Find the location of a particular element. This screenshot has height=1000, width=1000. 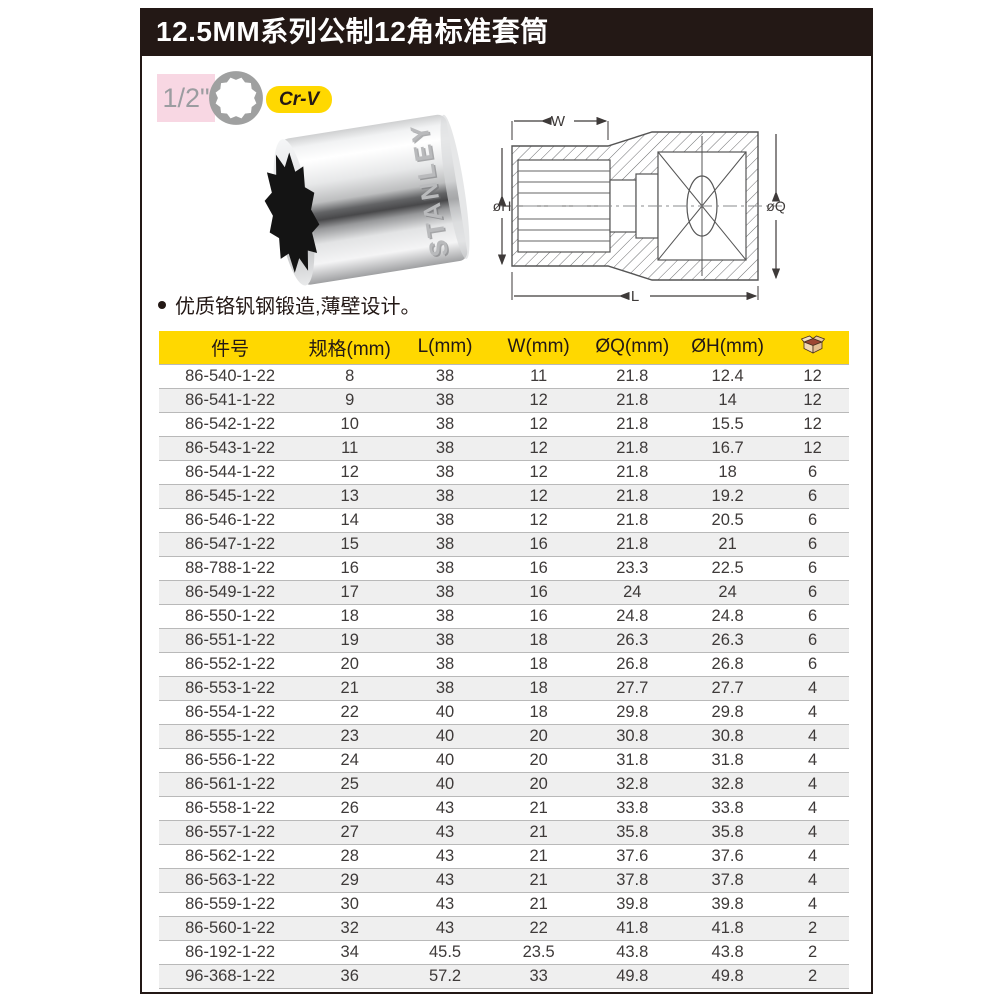

table-cell: 86-562-1-22 is located at coordinates (230, 855).